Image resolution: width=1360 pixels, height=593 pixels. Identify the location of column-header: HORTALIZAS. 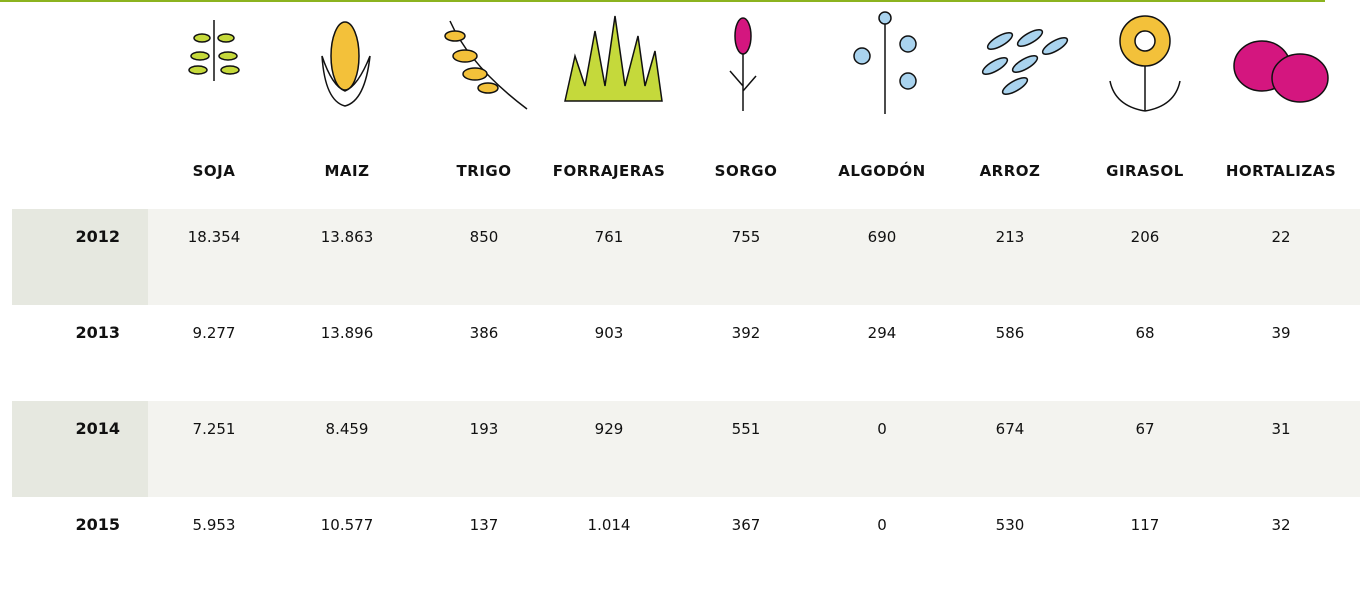
(1281, 171).